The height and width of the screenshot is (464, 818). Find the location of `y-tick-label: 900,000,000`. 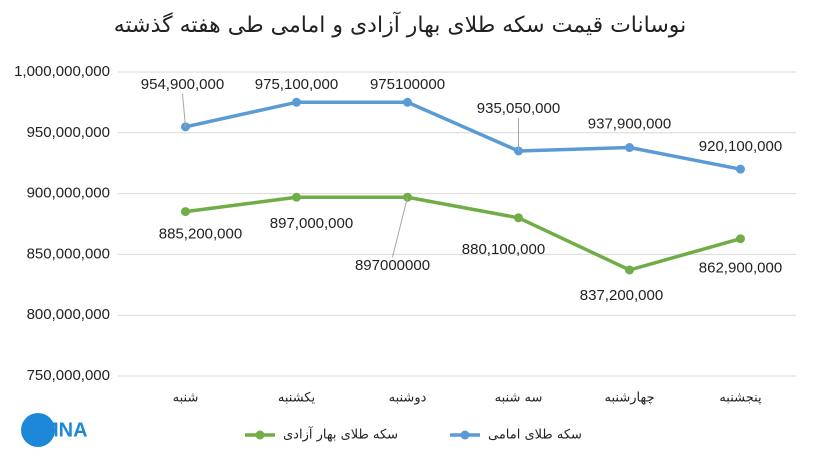

y-tick-label: 900,000,000 is located at coordinates (68, 193).